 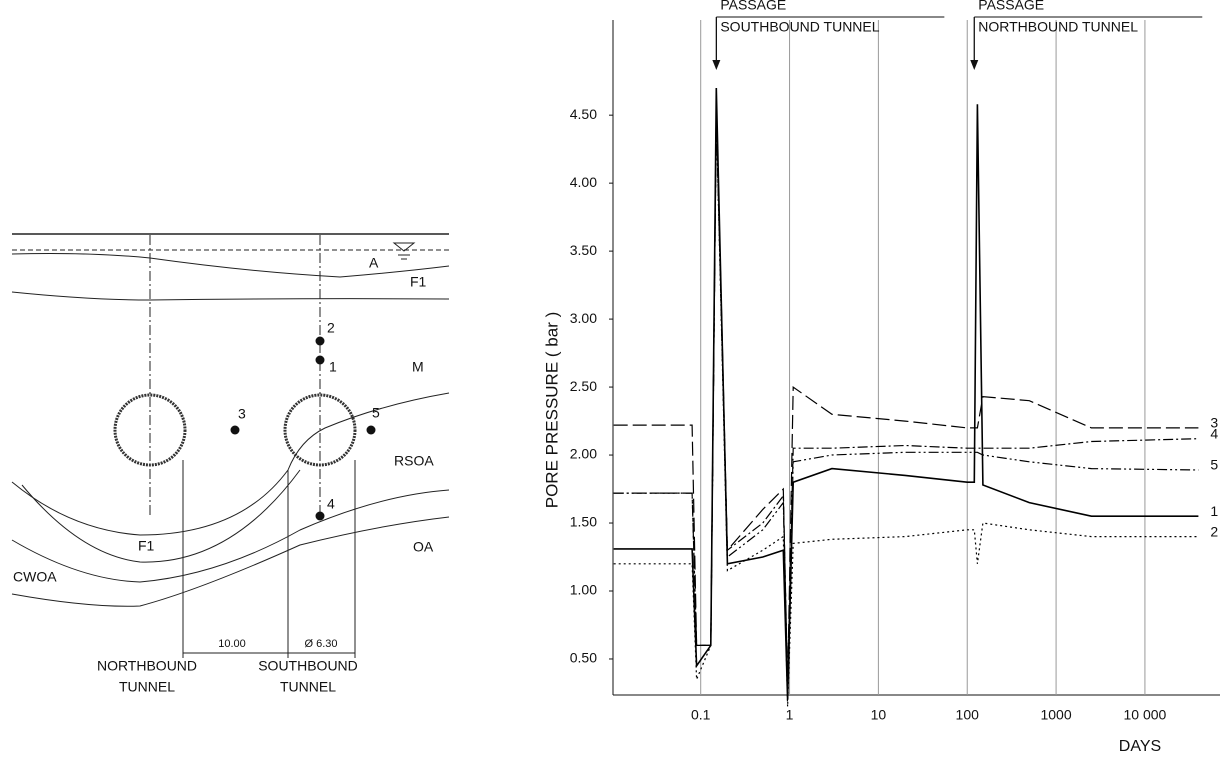 What do you see at coordinates (583, 386) in the screenshot?
I see `y-tick-label: 2.50` at bounding box center [583, 386].